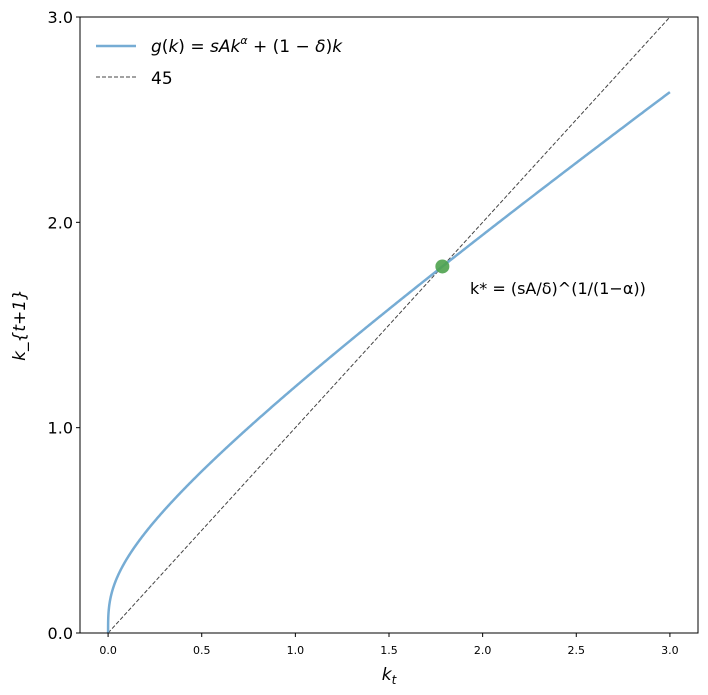  I want to click on legend-label-45: 45, so click(162, 79).